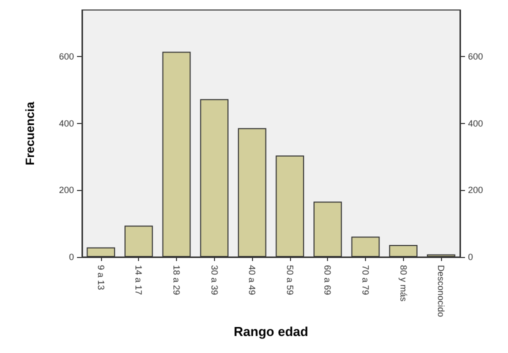  What do you see at coordinates (271, 331) in the screenshot?
I see `x-axis-title: Rango edad` at bounding box center [271, 331].